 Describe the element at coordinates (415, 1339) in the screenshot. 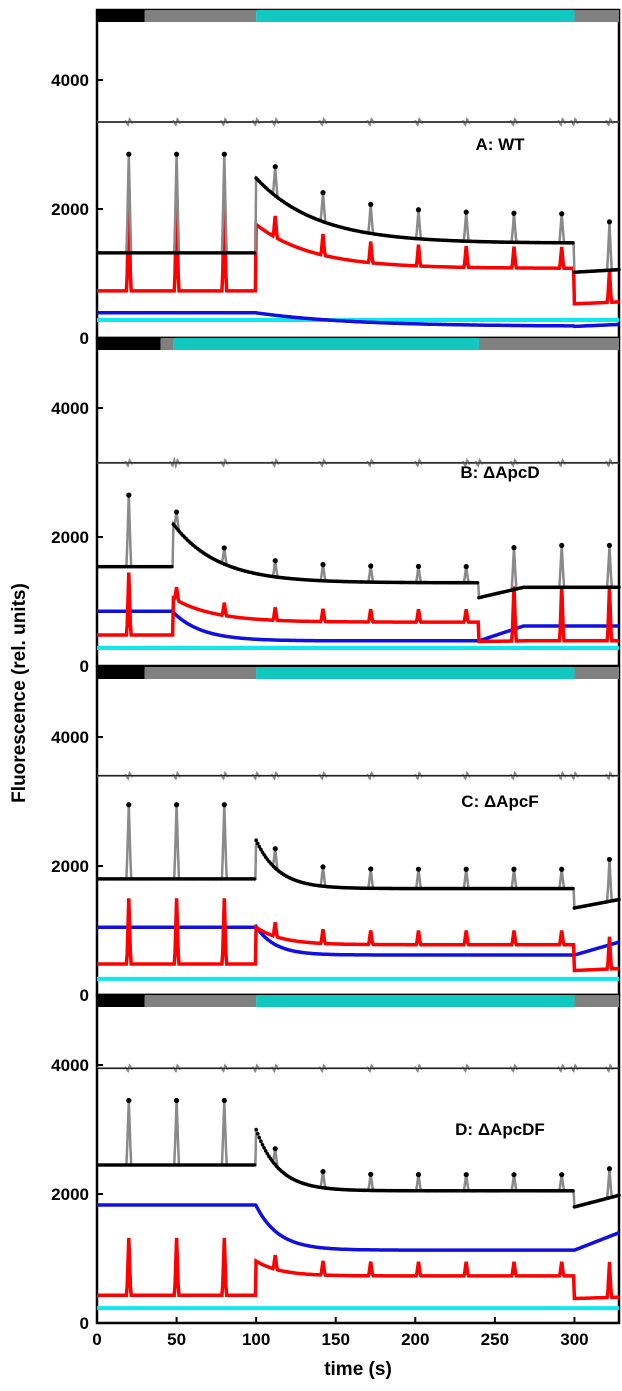

I see `x-tick-label: 200` at that location.